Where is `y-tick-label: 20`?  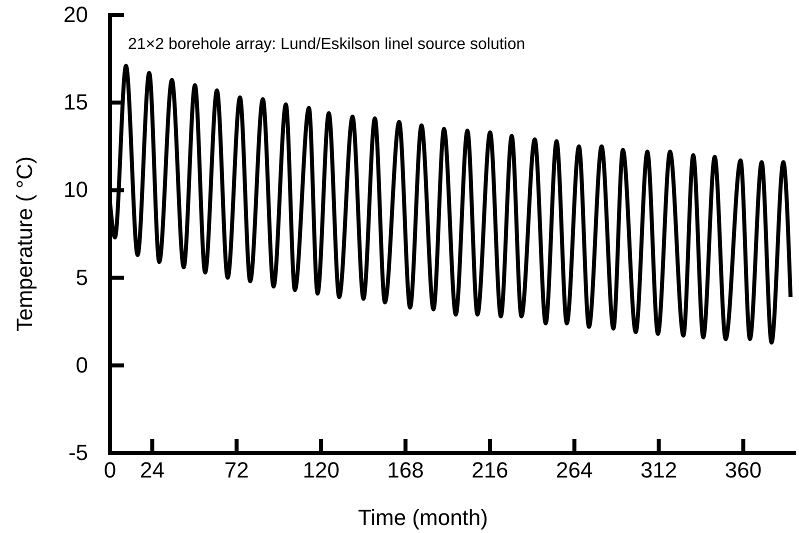
y-tick-label: 20 is located at coordinates (76, 15).